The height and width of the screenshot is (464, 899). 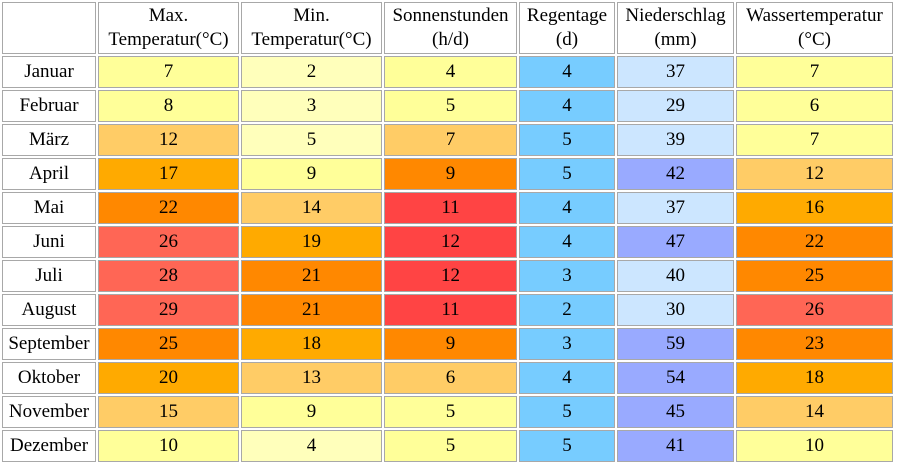 I want to click on table-row: Januar 7 2 4 4 37 7, so click(x=447, y=72).